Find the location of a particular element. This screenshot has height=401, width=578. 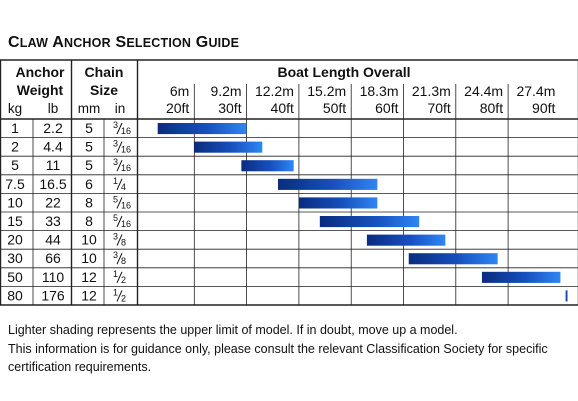

weight-kg: 15 is located at coordinates (15, 221).